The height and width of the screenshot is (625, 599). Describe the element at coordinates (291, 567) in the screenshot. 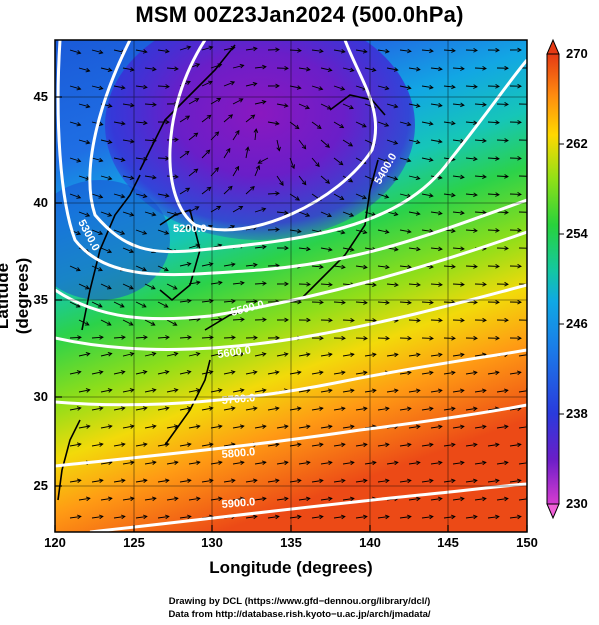

I see `x-axis-label: Longitude (degrees)` at that location.